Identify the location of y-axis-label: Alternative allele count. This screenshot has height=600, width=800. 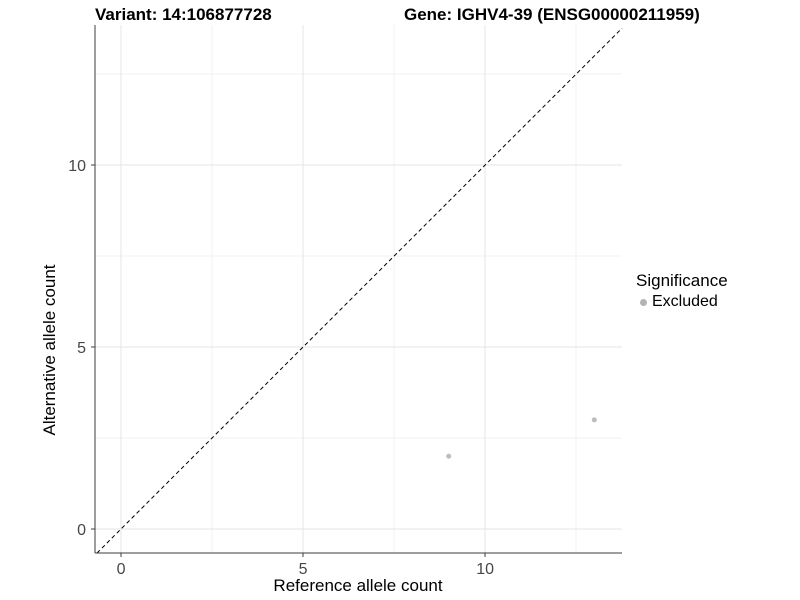
(49, 350).